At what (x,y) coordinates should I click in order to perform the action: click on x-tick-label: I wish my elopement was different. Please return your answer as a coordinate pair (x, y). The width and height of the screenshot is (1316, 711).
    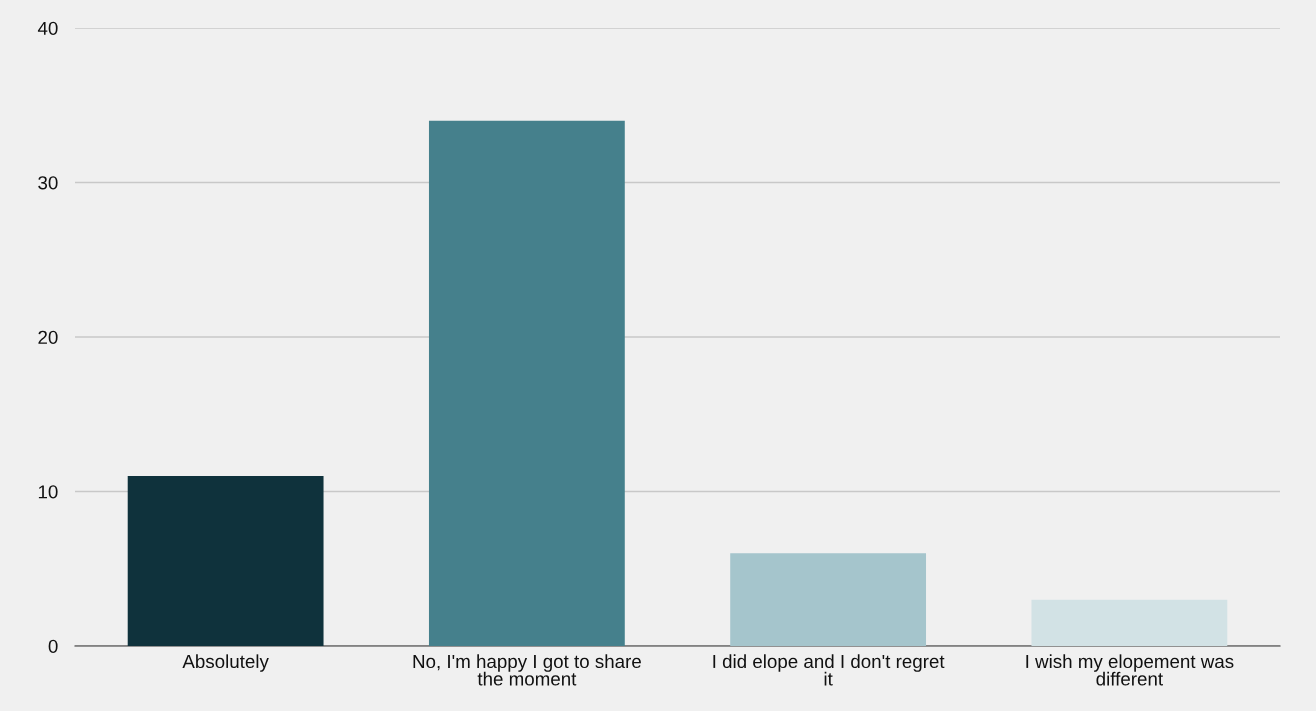
    Looking at the image, I should click on (1130, 670).